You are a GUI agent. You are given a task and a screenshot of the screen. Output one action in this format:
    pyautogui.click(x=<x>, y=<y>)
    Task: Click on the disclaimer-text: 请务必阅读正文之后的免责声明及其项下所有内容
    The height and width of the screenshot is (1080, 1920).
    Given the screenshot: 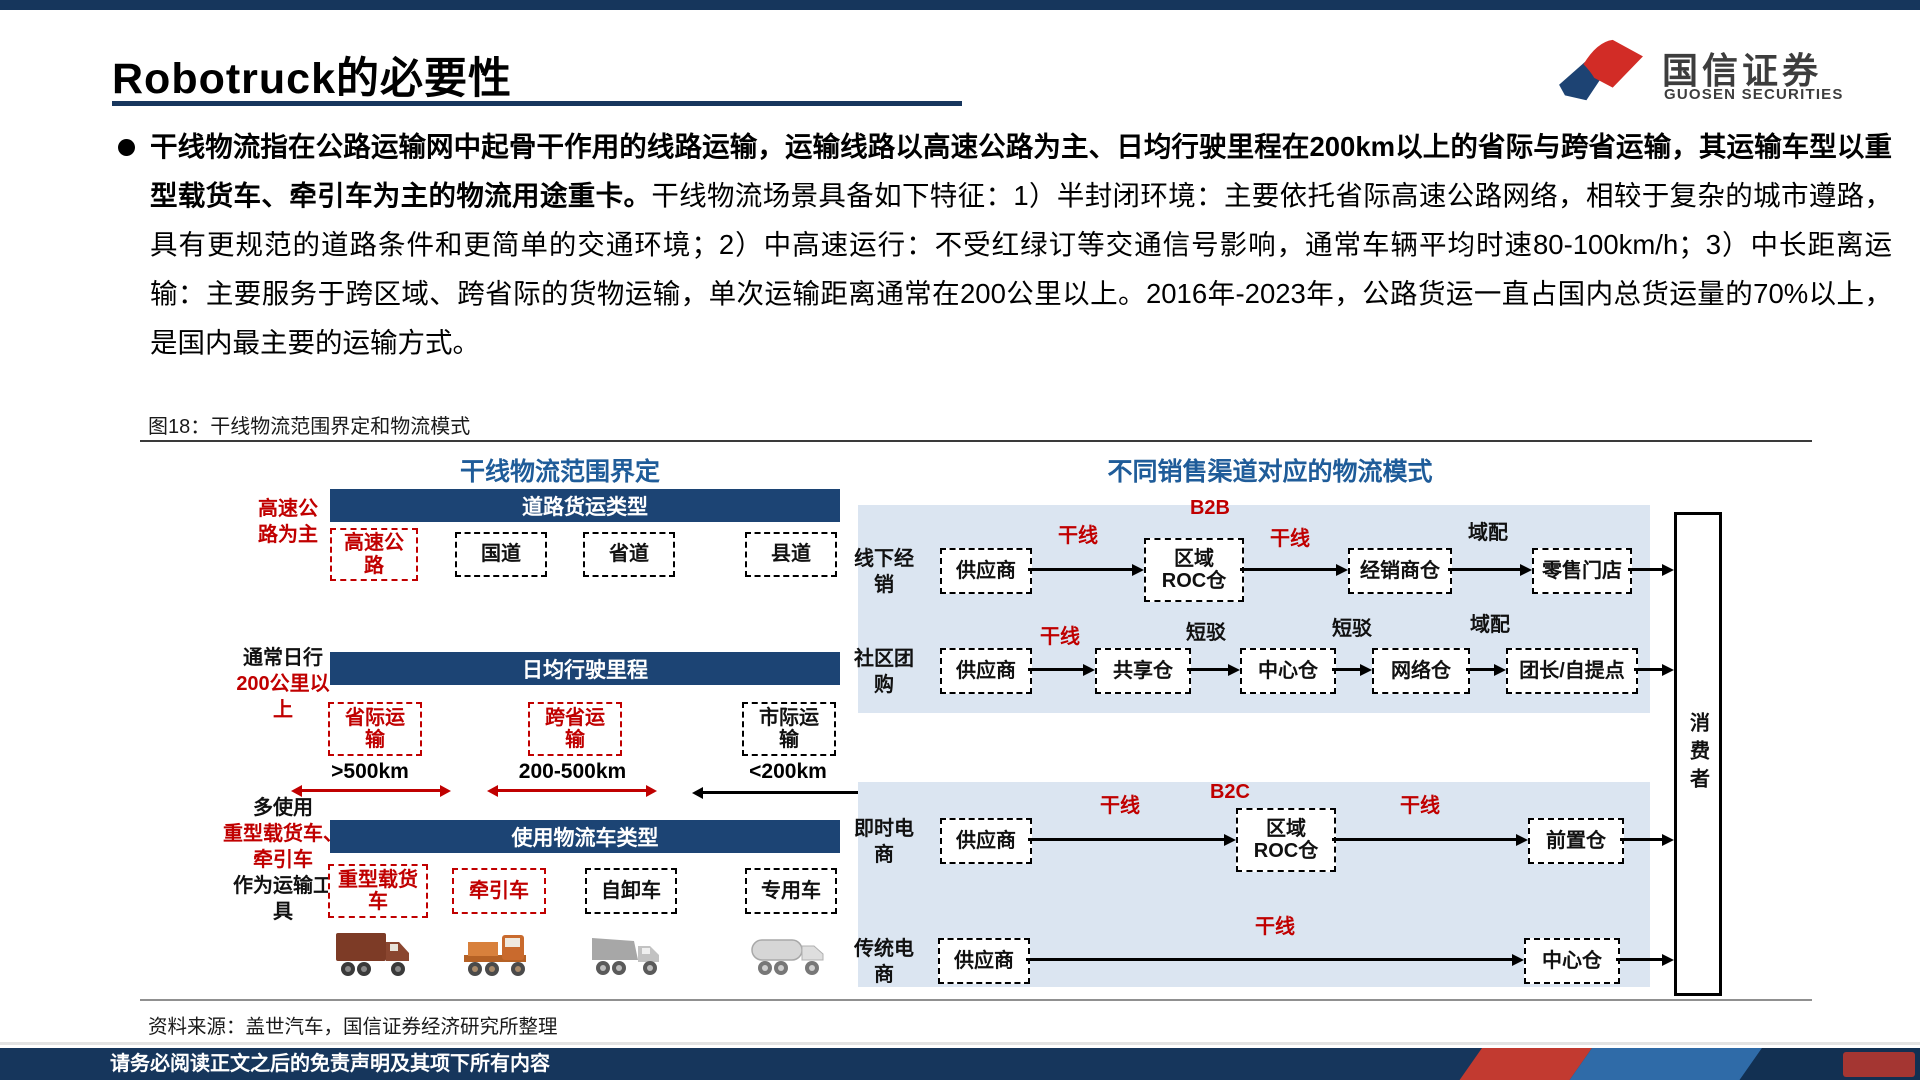 What is the action you would take?
    pyautogui.click(x=330, y=1064)
    